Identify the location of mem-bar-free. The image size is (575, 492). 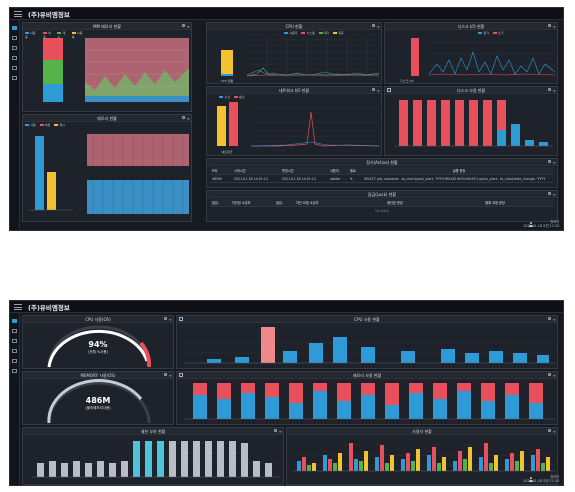
(53, 49).